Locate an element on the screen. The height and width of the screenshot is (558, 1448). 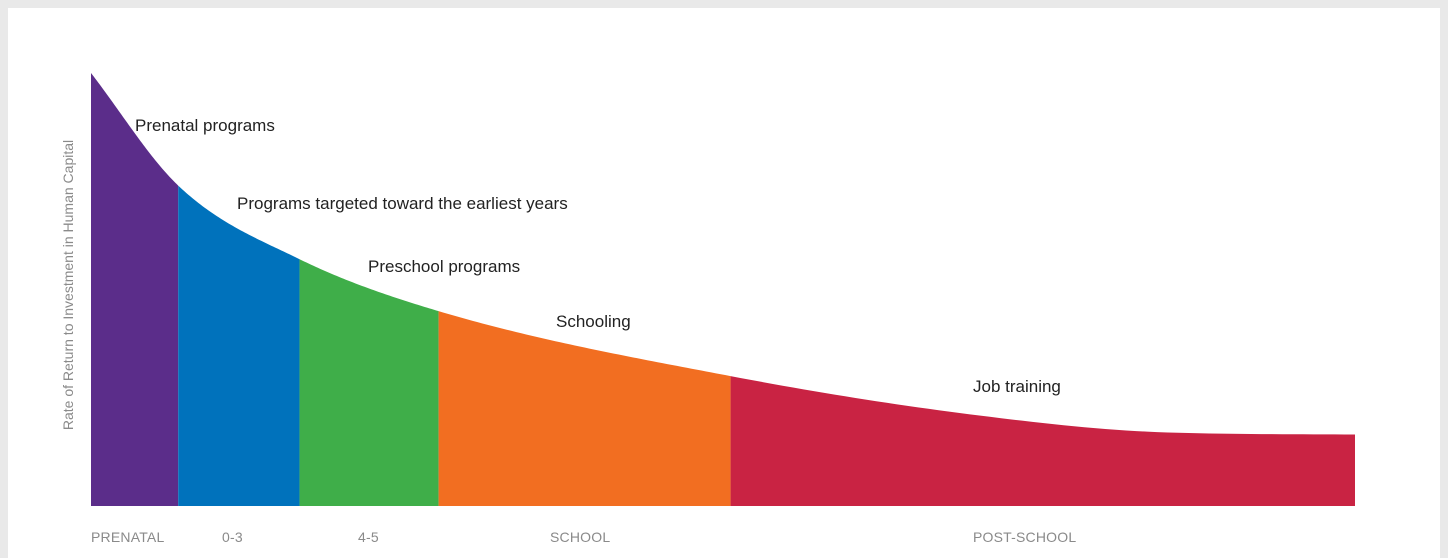
segment-label-preschool: Preschool programs is located at coordinates (444, 266).